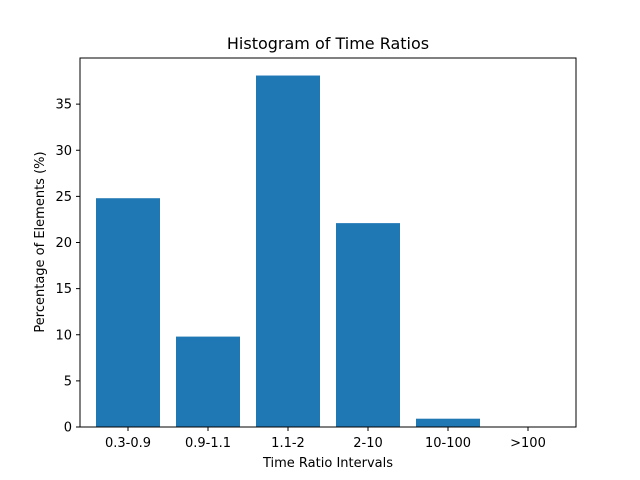  Describe the element at coordinates (208, 443) in the screenshot. I see `x-tick-label: 0.9-1.1` at that location.